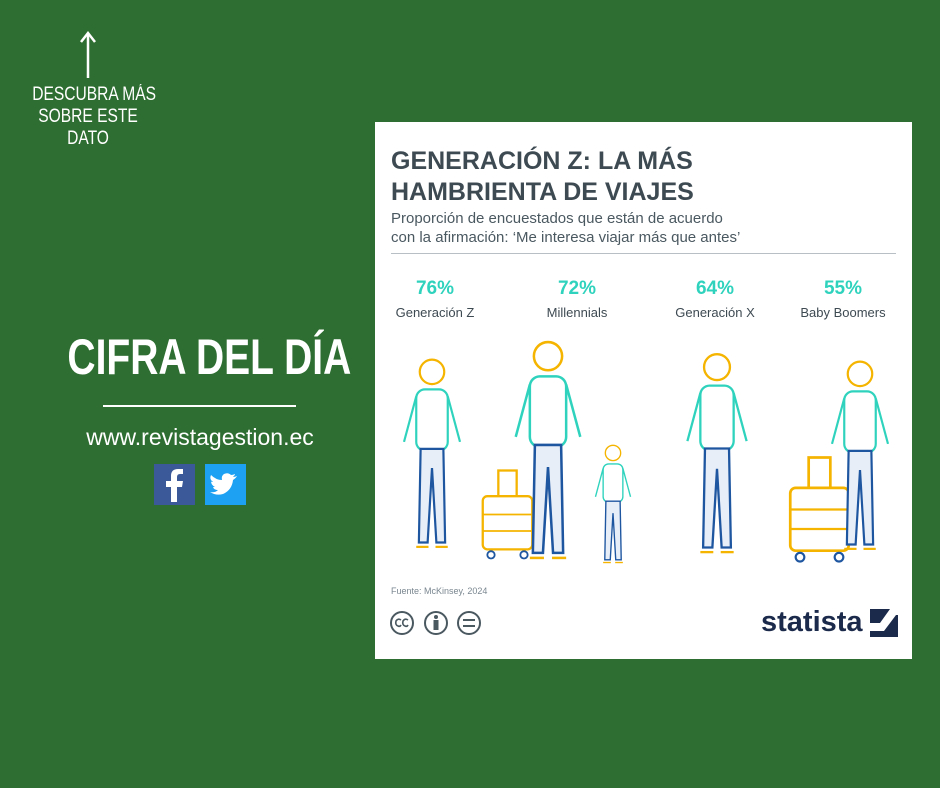 The height and width of the screenshot is (788, 940). What do you see at coordinates (200, 437) in the screenshot?
I see `website: www.revistagestion.ec` at bounding box center [200, 437].